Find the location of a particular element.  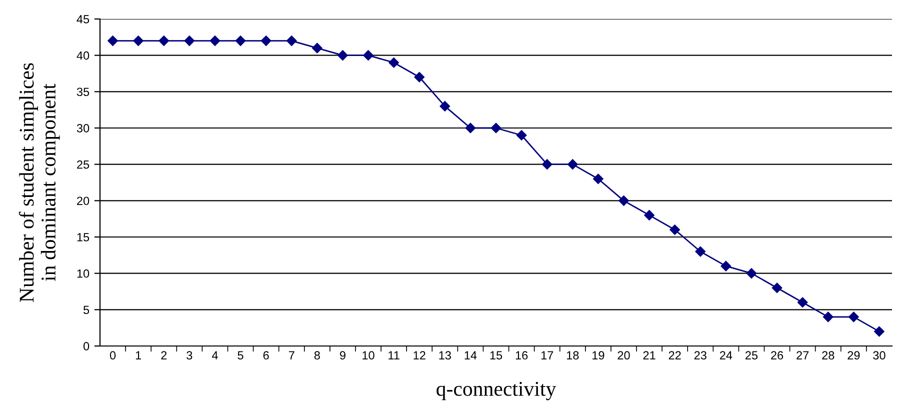

x-tick-label: 10 is located at coordinates (368, 355).